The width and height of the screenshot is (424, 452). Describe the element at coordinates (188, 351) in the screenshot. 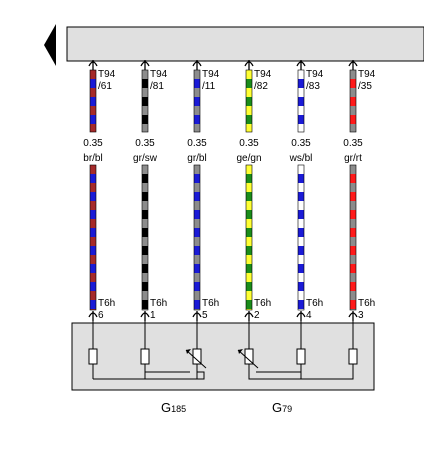

I see `wiper-arrowhead-icon` at that location.